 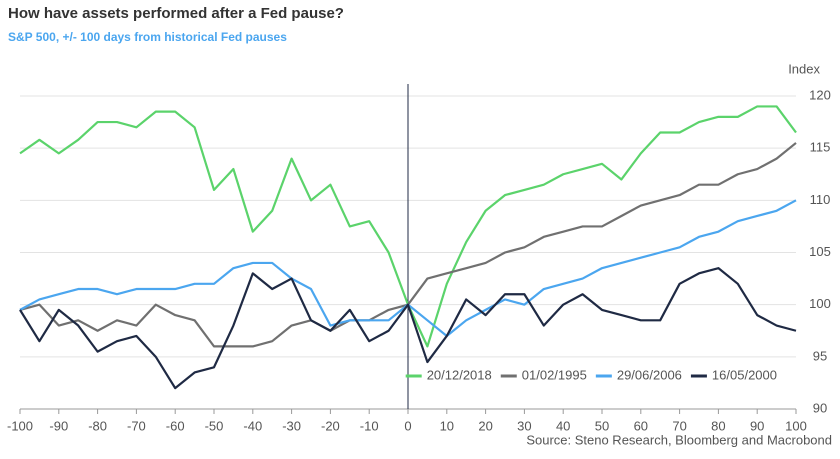 What do you see at coordinates (820, 407) in the screenshot?
I see `y-tick-label: 90` at bounding box center [820, 407].